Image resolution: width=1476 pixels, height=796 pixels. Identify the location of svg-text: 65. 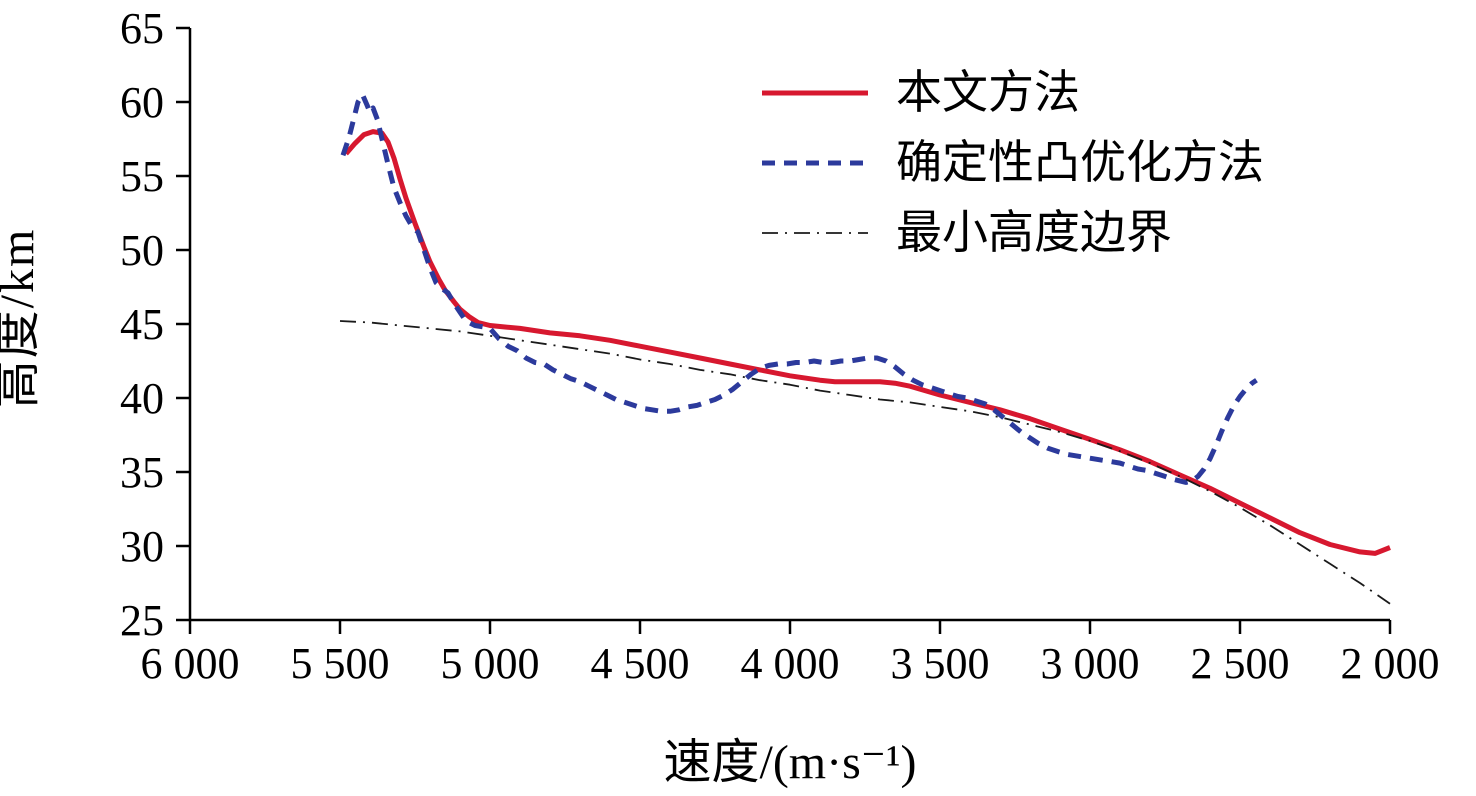
(142, 28).